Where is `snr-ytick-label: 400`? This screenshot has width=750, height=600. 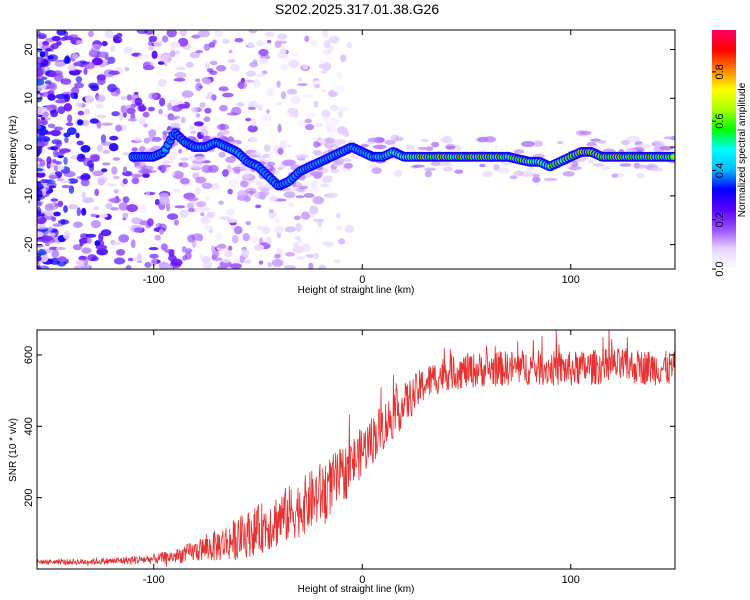 snr-ytick-label: 400 is located at coordinates (29, 426).